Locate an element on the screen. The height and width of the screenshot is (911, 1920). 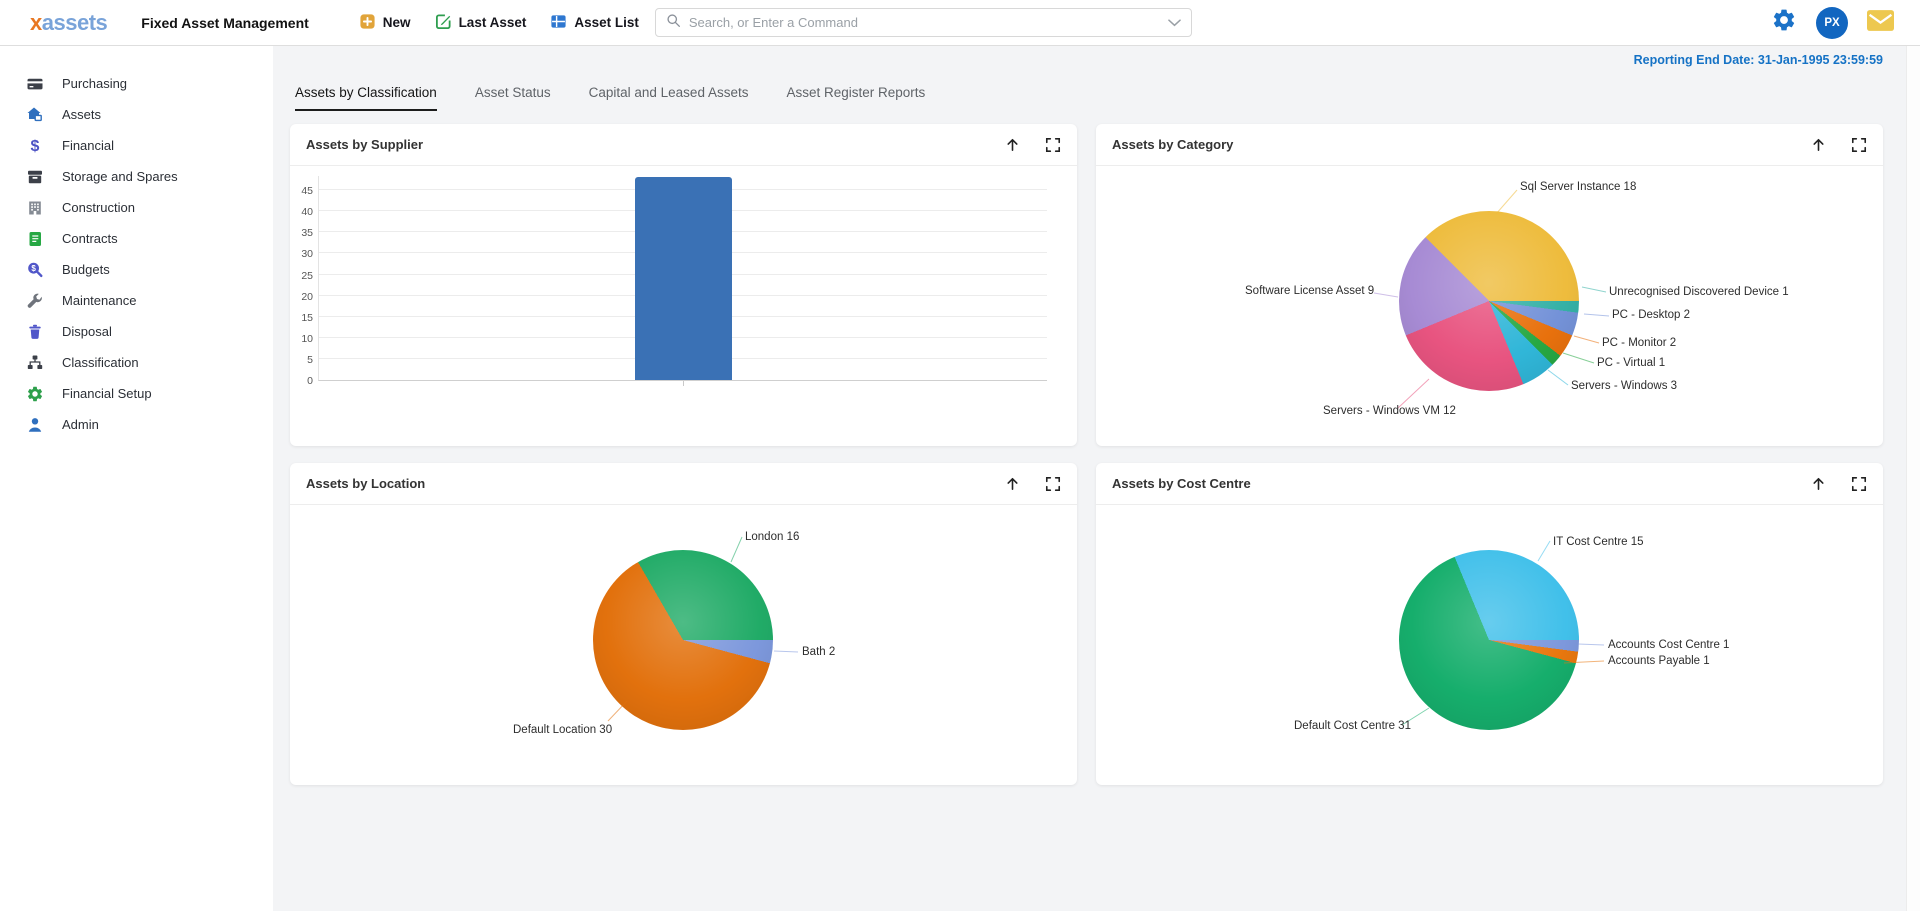
sidebar-label: Assets is located at coordinates (82, 114).